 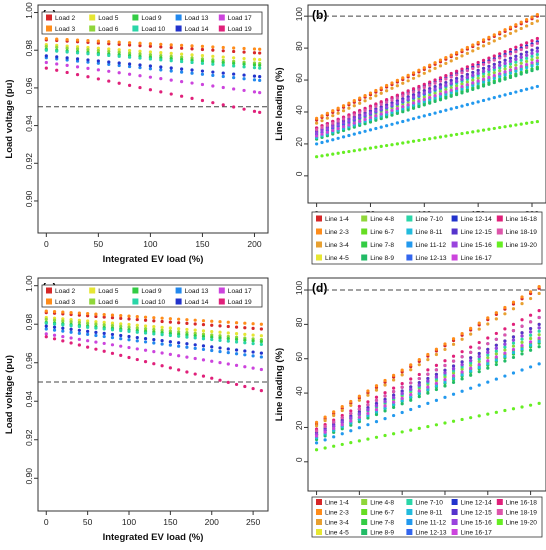 I want to click on legend-label: Line 4-5, so click(x=337, y=258).